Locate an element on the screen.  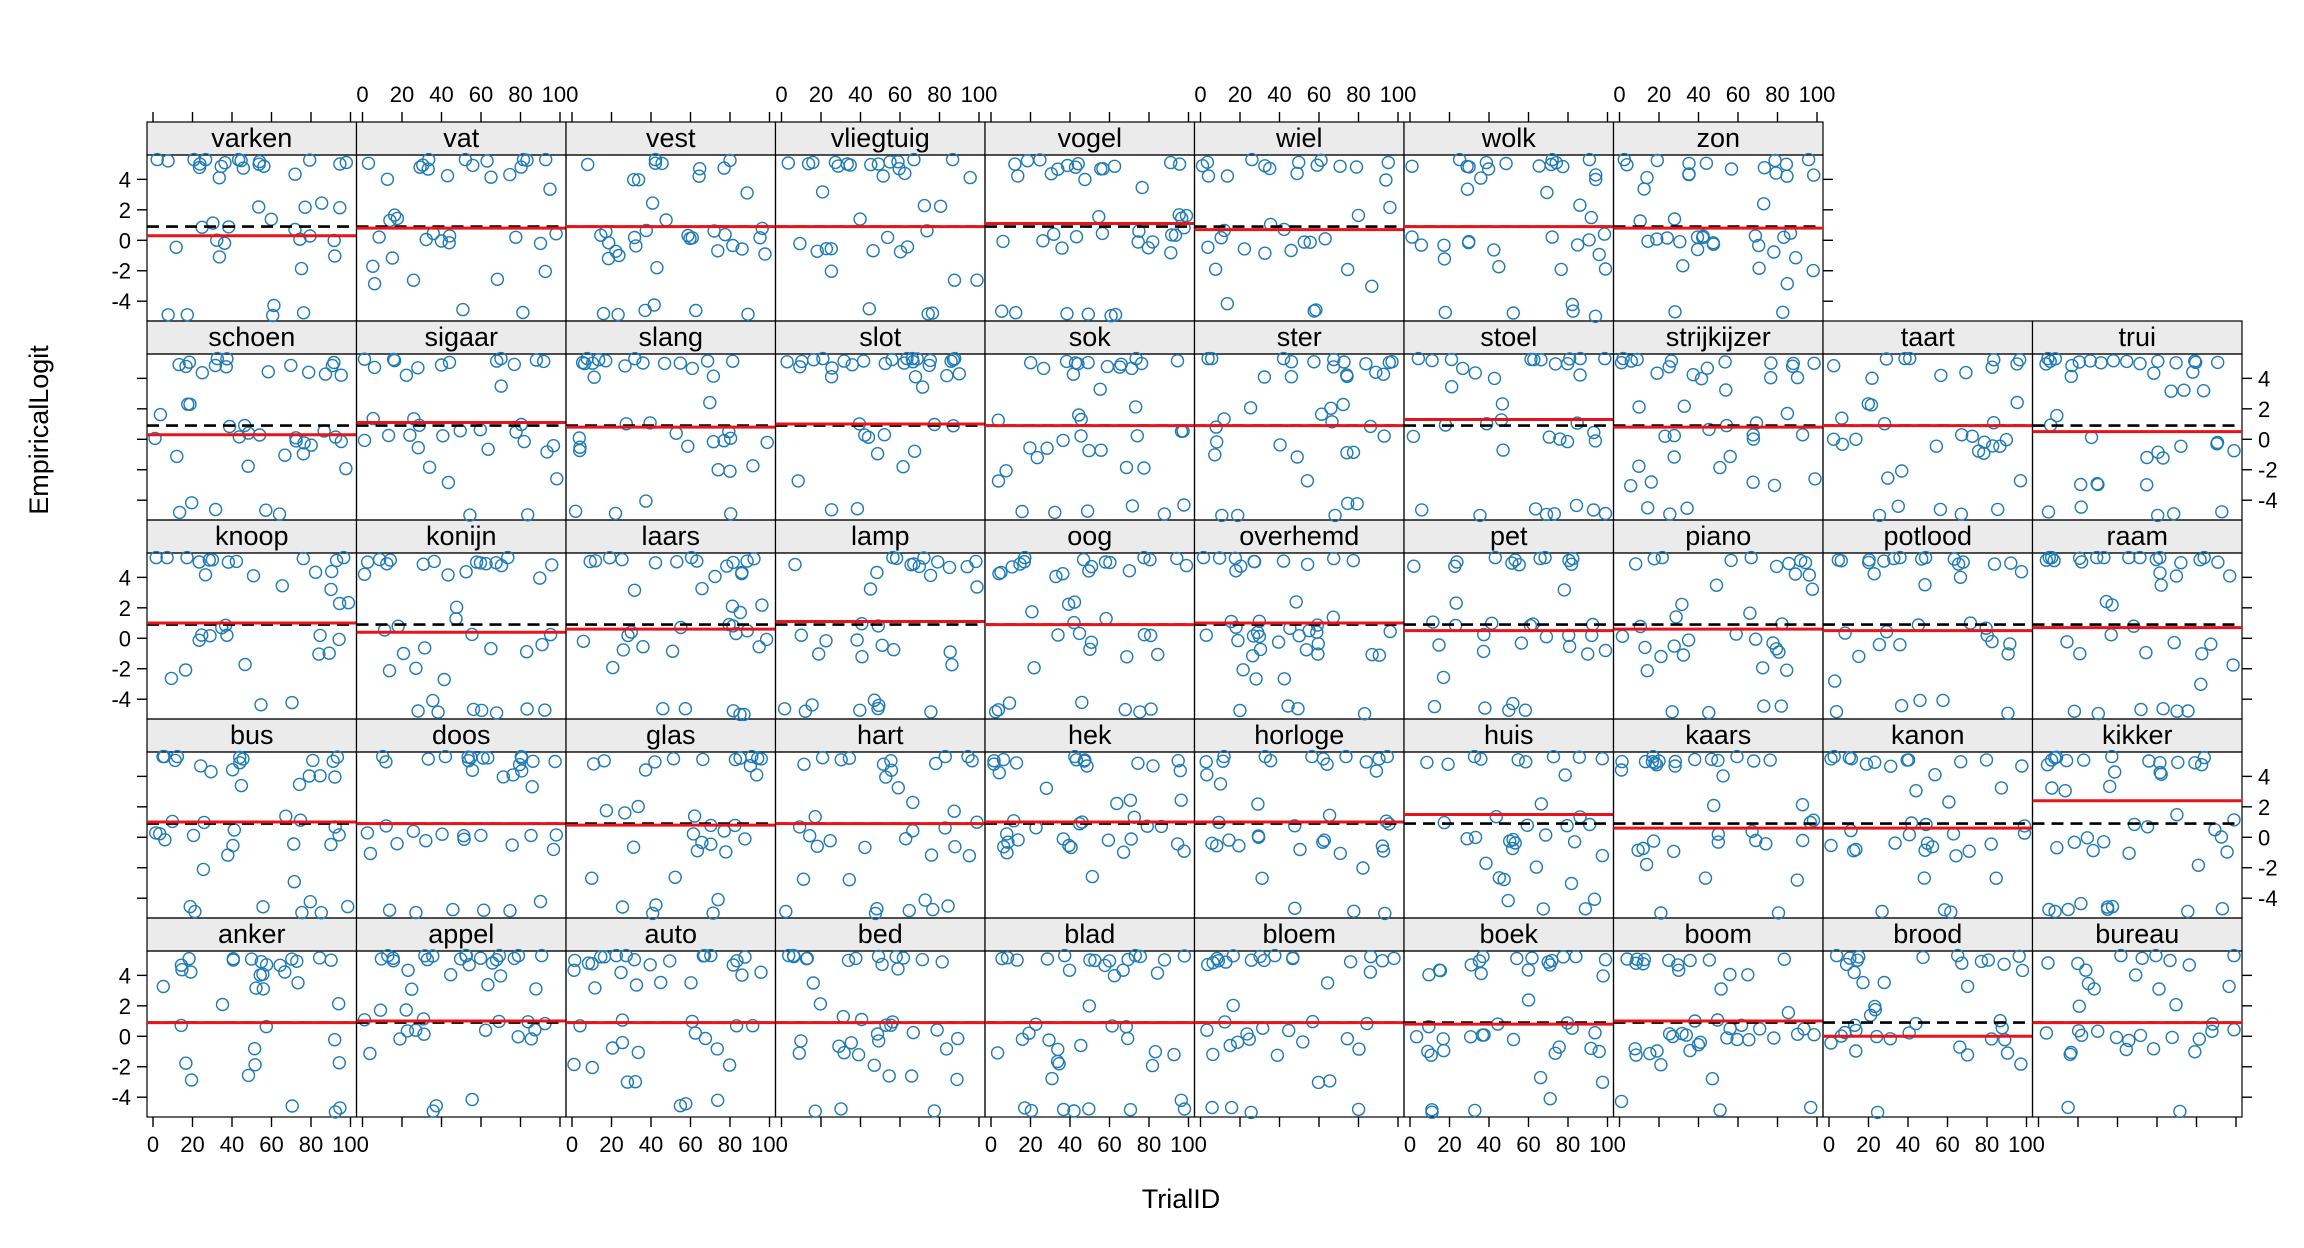
strip-label-lamp: lamp is located at coordinates (880, 536).